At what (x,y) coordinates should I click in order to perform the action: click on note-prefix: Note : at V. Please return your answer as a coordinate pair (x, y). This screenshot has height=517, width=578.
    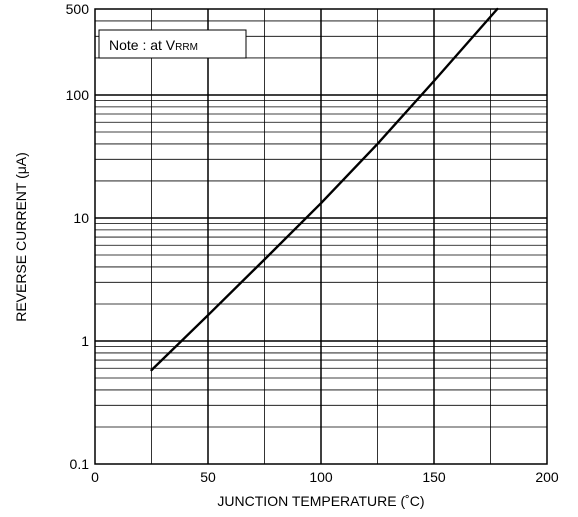
    Looking at the image, I should click on (142, 45).